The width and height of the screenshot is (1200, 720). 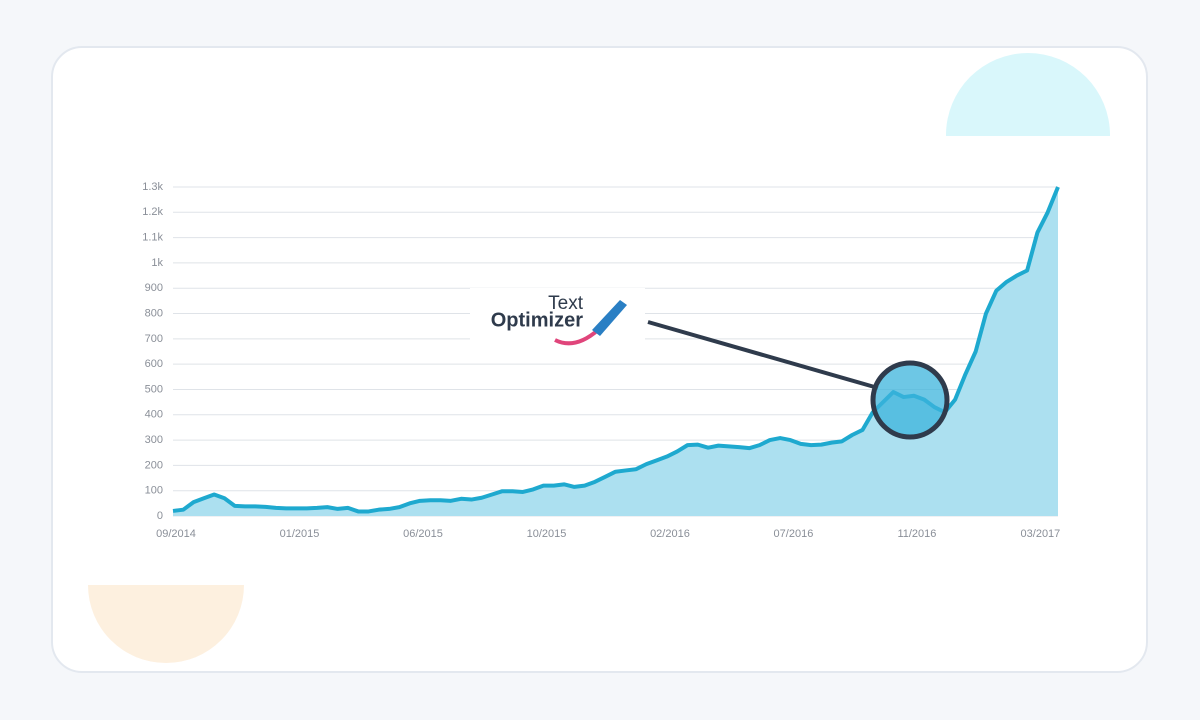 What do you see at coordinates (670, 534) in the screenshot?
I see `x-tick-label: 02/2016` at bounding box center [670, 534].